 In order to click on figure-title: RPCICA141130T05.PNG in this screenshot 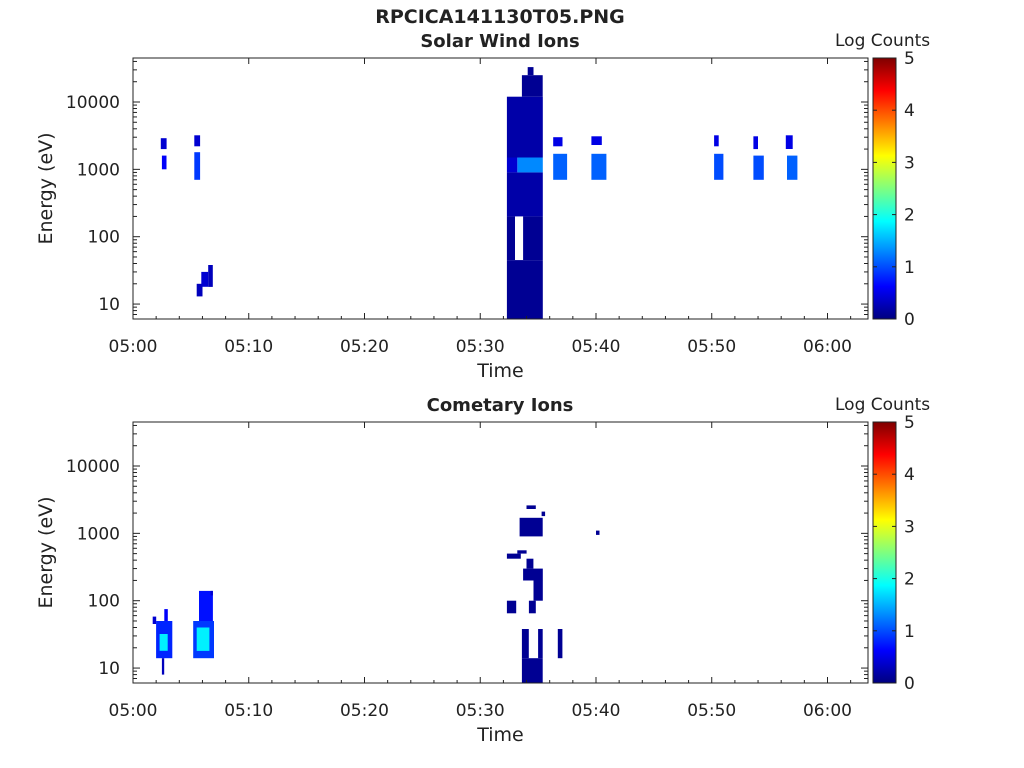, I will do `click(500, 17)`.